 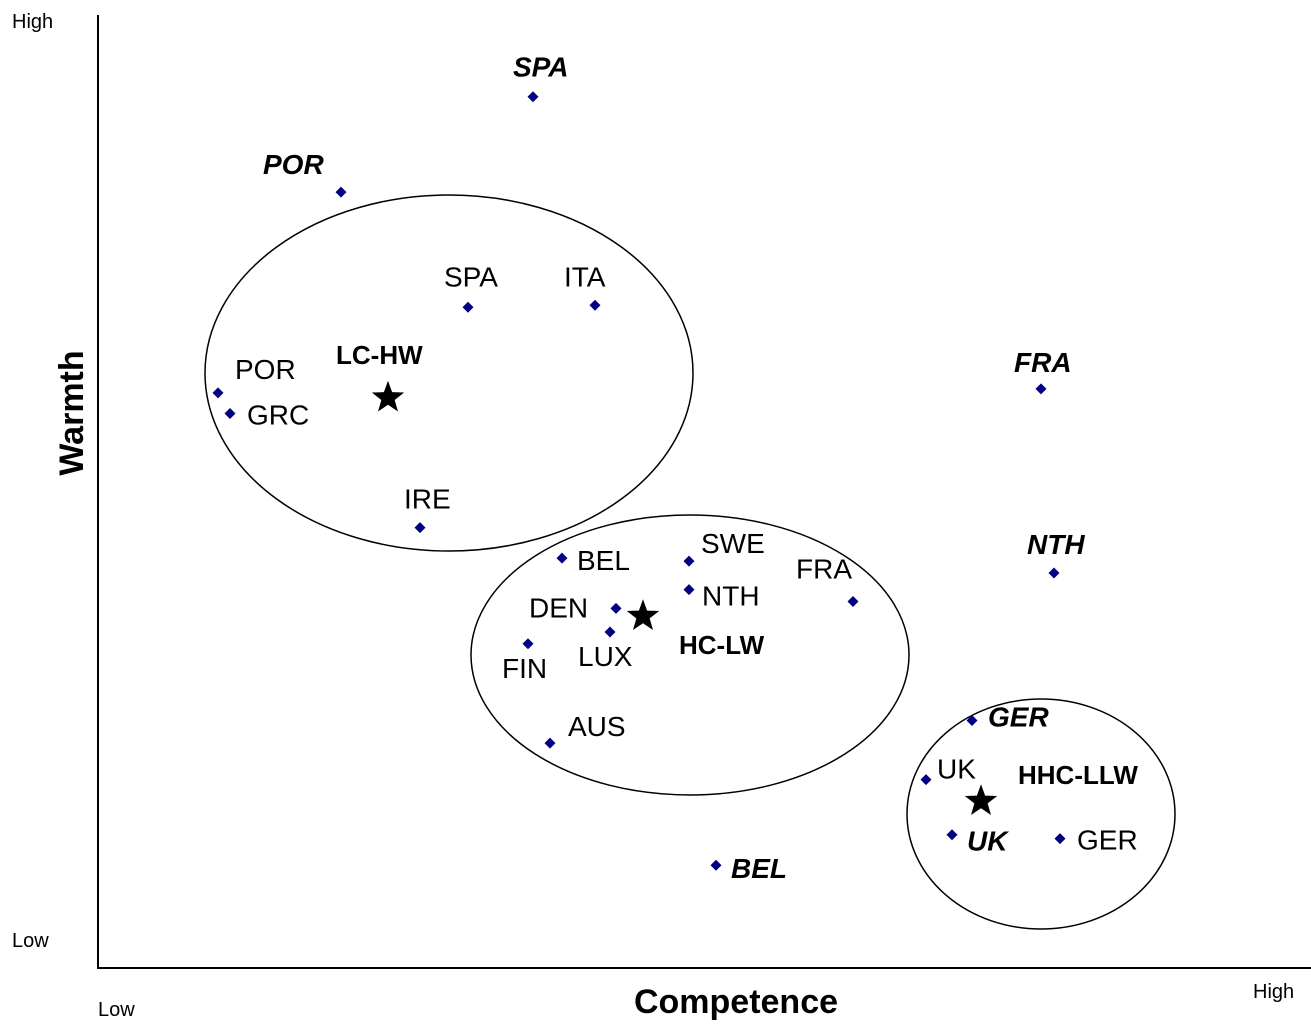 I want to click on data-label-swe: SWE, so click(x=733, y=543).